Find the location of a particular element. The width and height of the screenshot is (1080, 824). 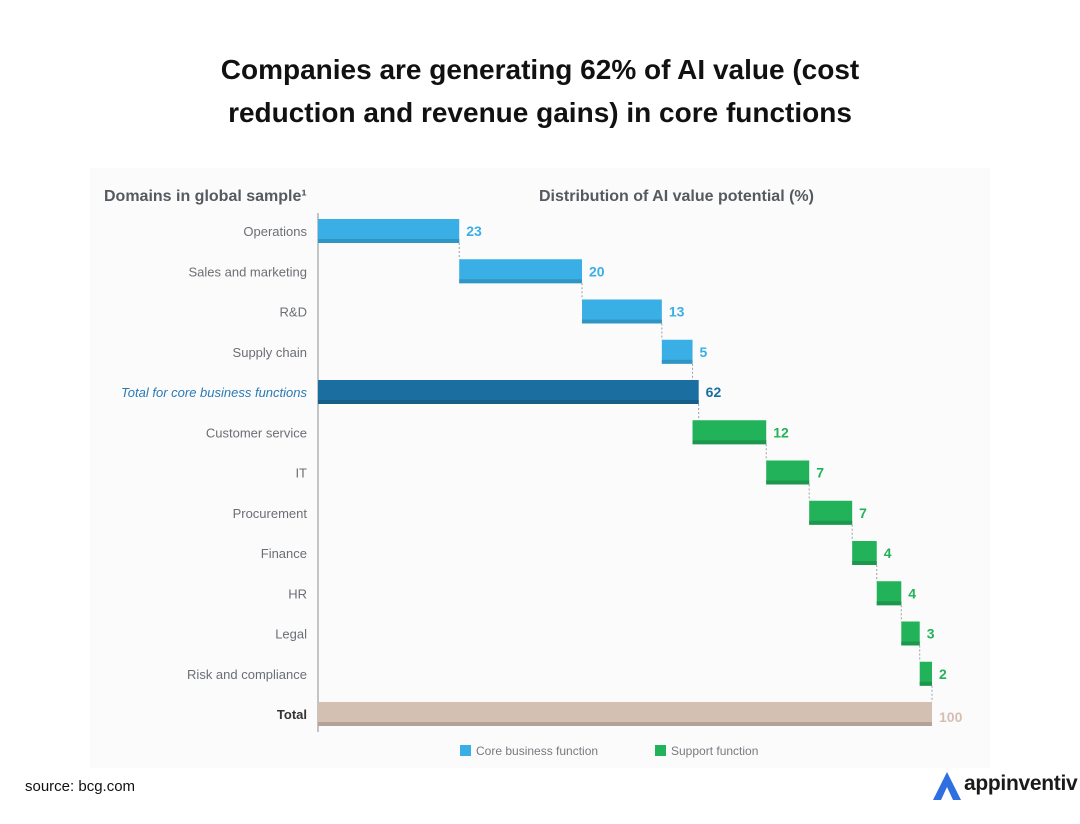

category-label: Legal is located at coordinates (291, 634).